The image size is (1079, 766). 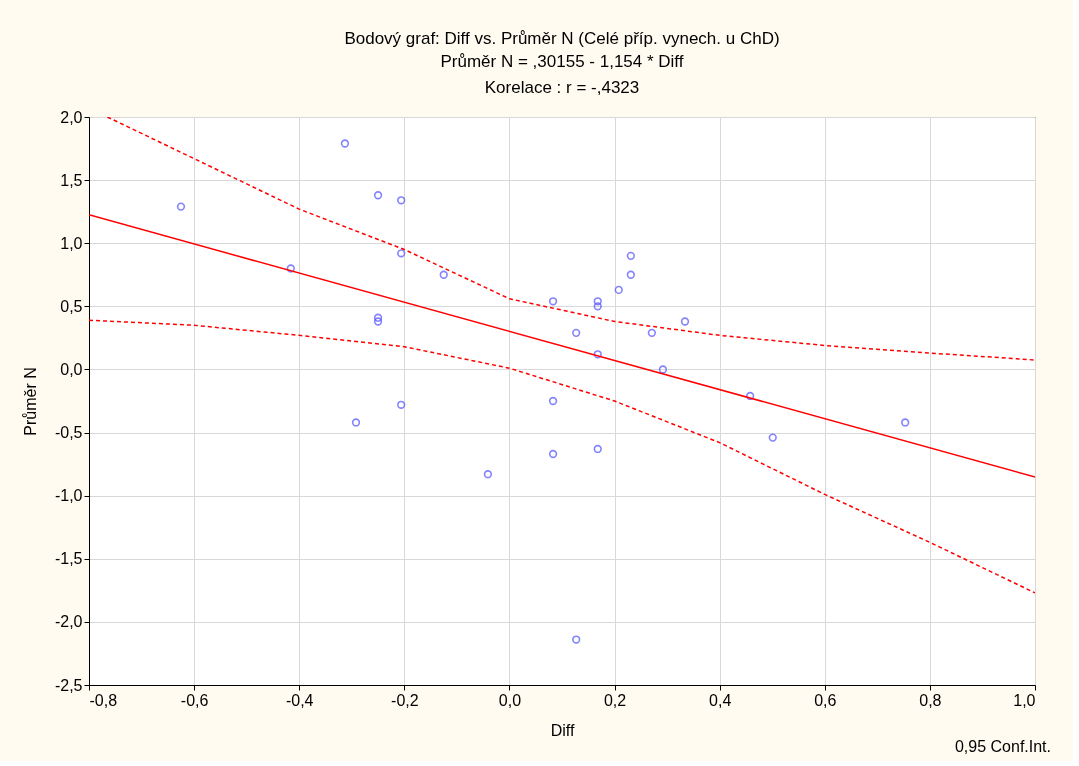 What do you see at coordinates (562, 730) in the screenshot?
I see `x-axis-title: Diff` at bounding box center [562, 730].